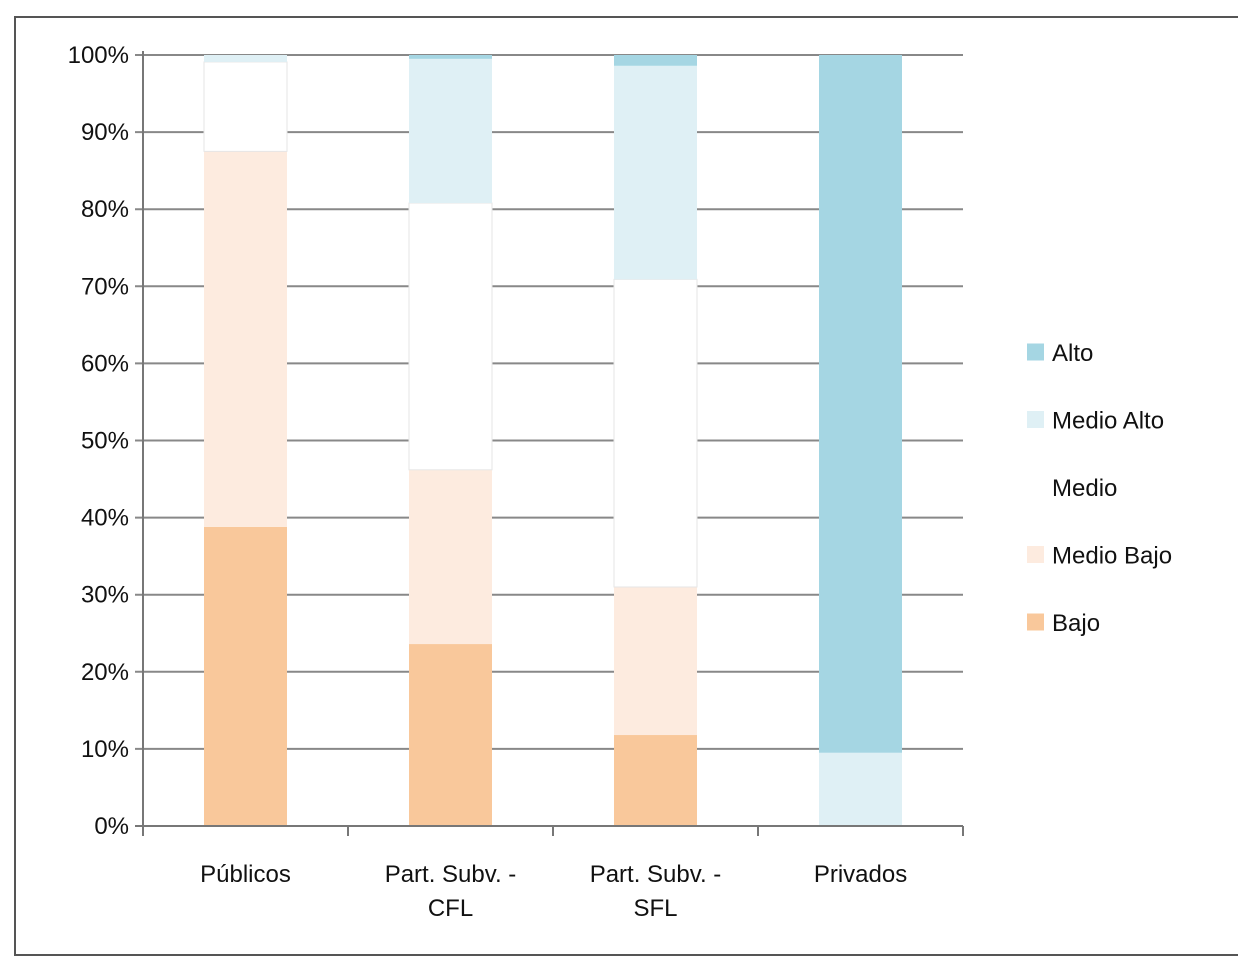 Image resolution: width=1238 pixels, height=956 pixels. I want to click on y-tick-label: 60%, so click(105, 363).